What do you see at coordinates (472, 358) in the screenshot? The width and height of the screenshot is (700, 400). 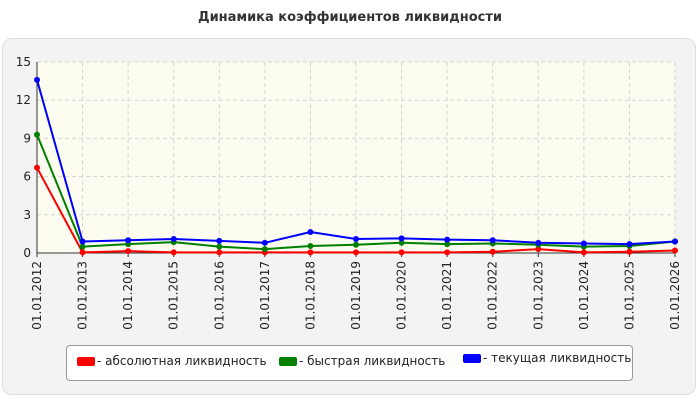 I see `legend-swatch-current` at bounding box center [472, 358].